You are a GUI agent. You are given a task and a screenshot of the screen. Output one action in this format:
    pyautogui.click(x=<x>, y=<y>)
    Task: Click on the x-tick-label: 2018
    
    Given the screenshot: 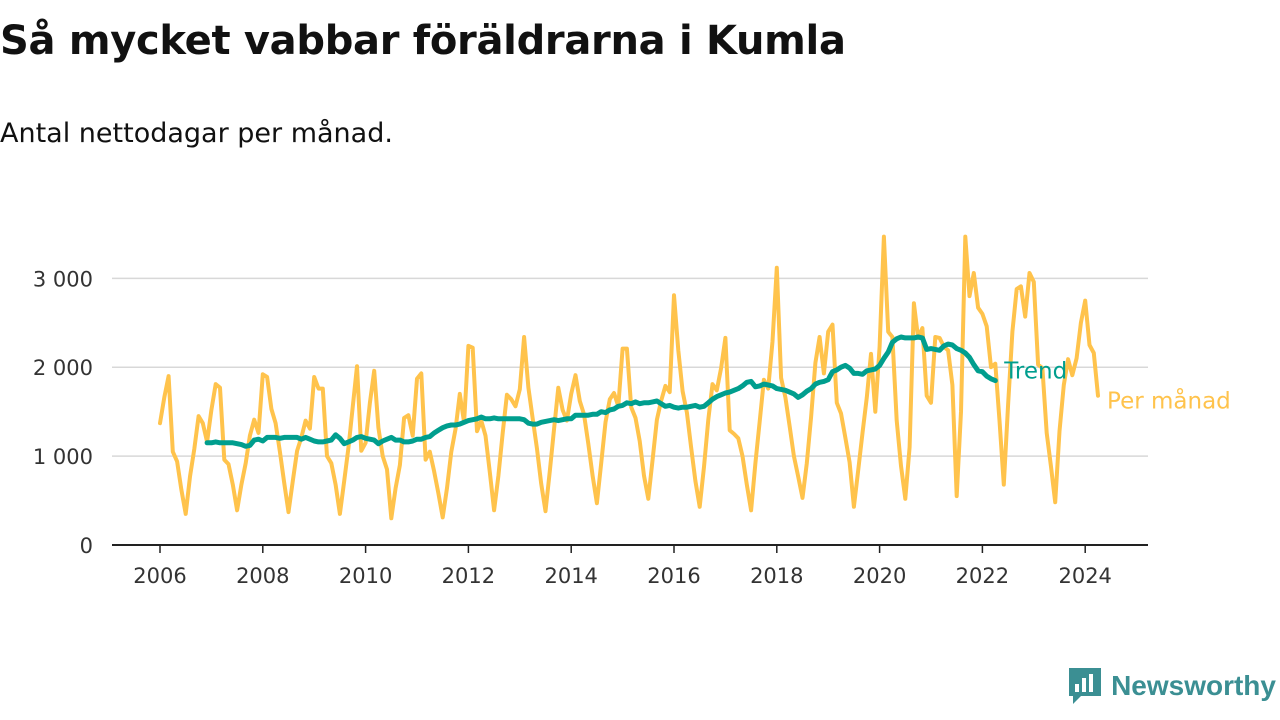 What is the action you would take?
    pyautogui.click(x=776, y=576)
    